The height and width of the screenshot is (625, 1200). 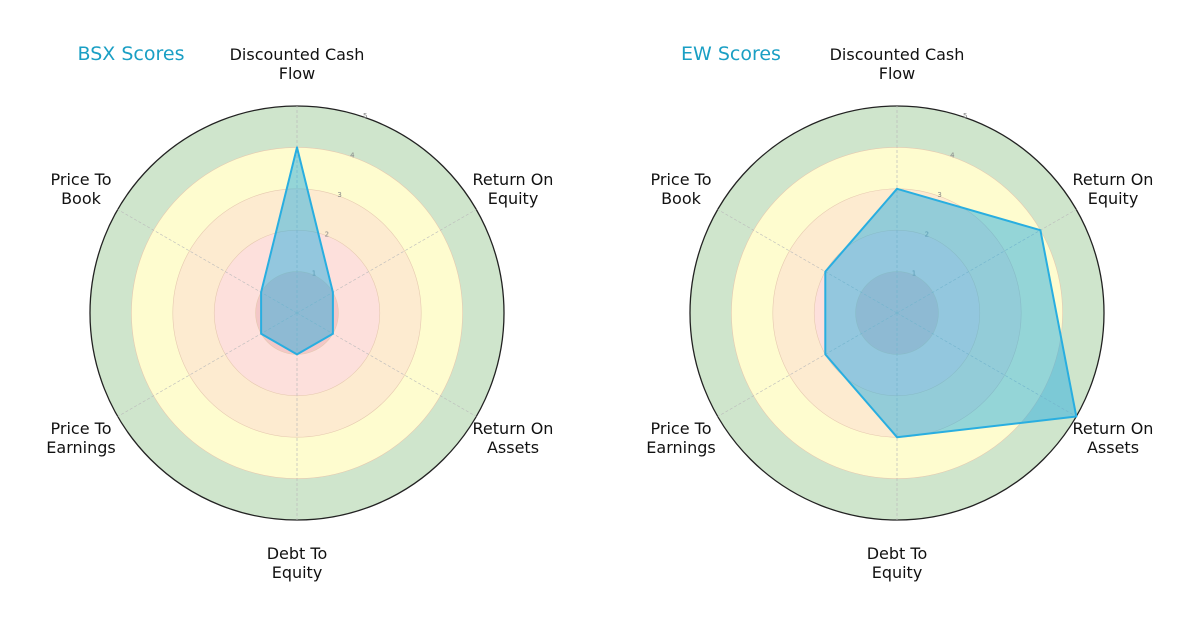 I want to click on radial-tick-label: 2, so click(x=327, y=234).